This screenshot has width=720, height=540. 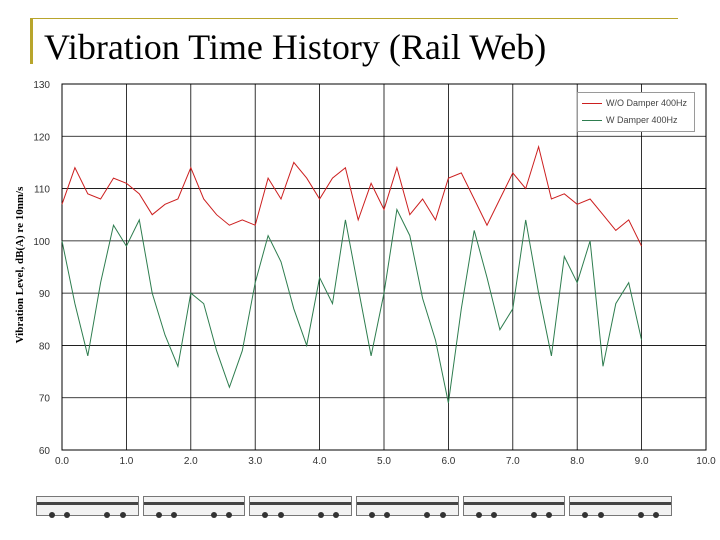 I want to click on legend-label-without-damper: W/O Damper 400Hz, so click(x=647, y=103).